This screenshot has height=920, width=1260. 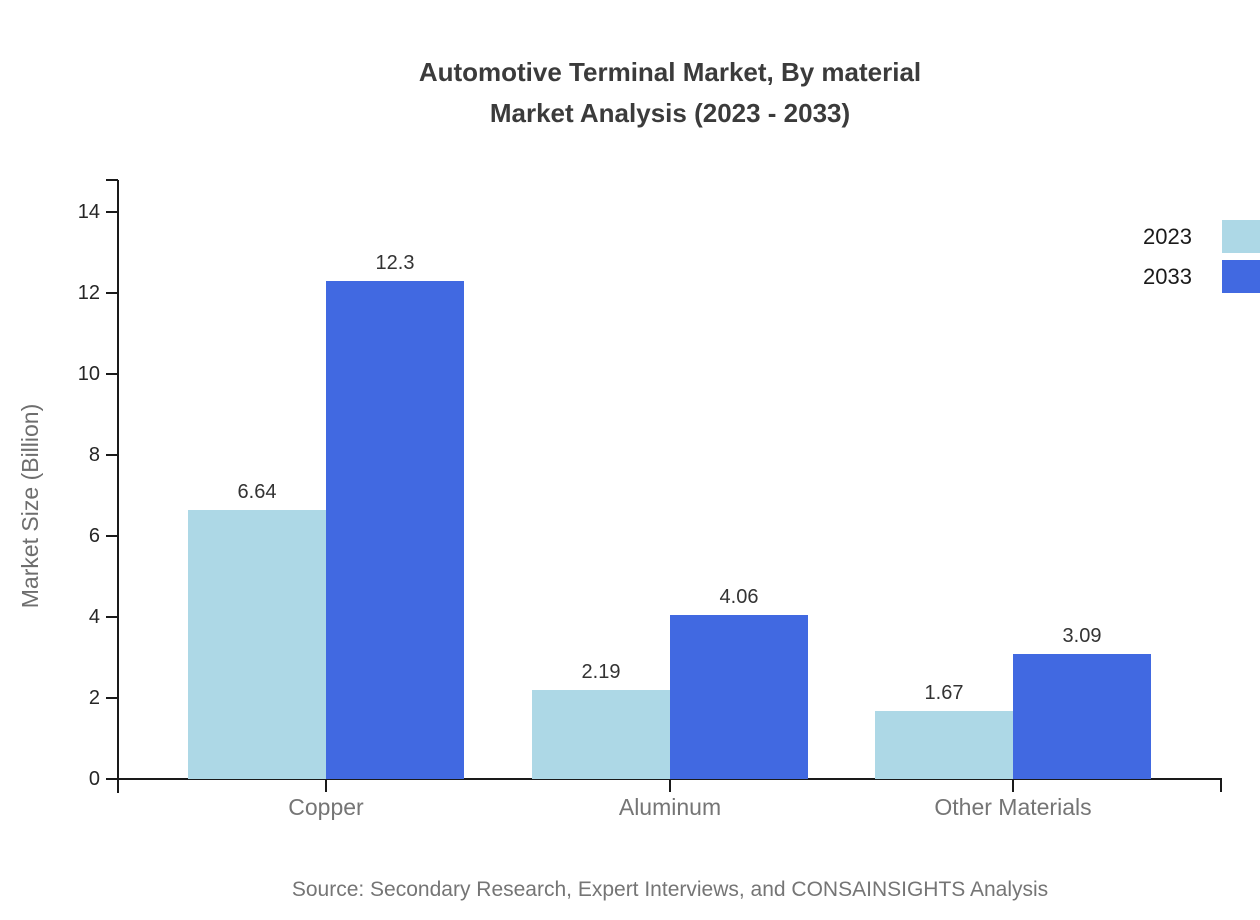 I want to click on chart-title-line1: Automotive Terminal Market, By material, so click(x=670, y=72).